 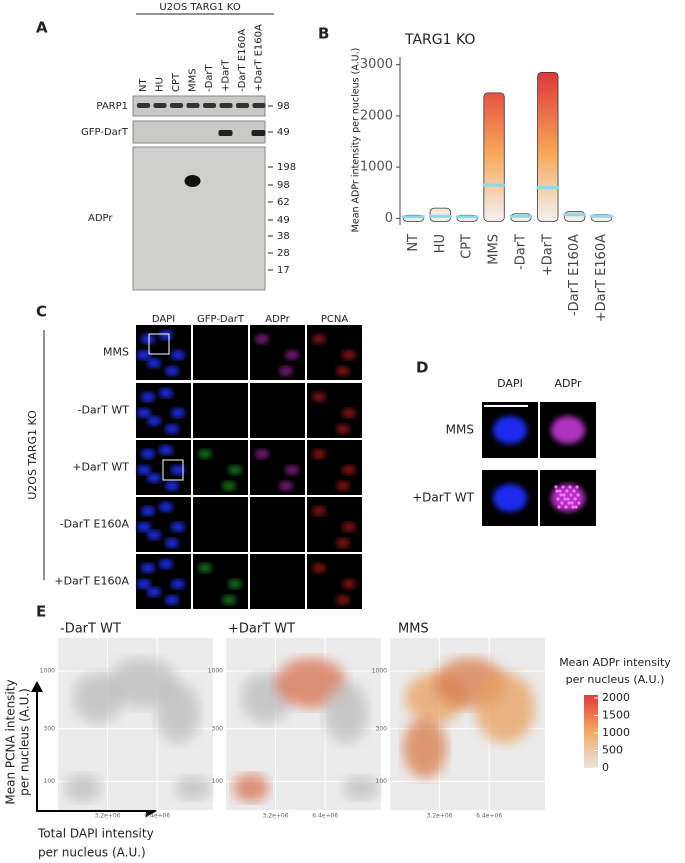 I want to click on lane-label: +DarT, so click(x=226, y=75).